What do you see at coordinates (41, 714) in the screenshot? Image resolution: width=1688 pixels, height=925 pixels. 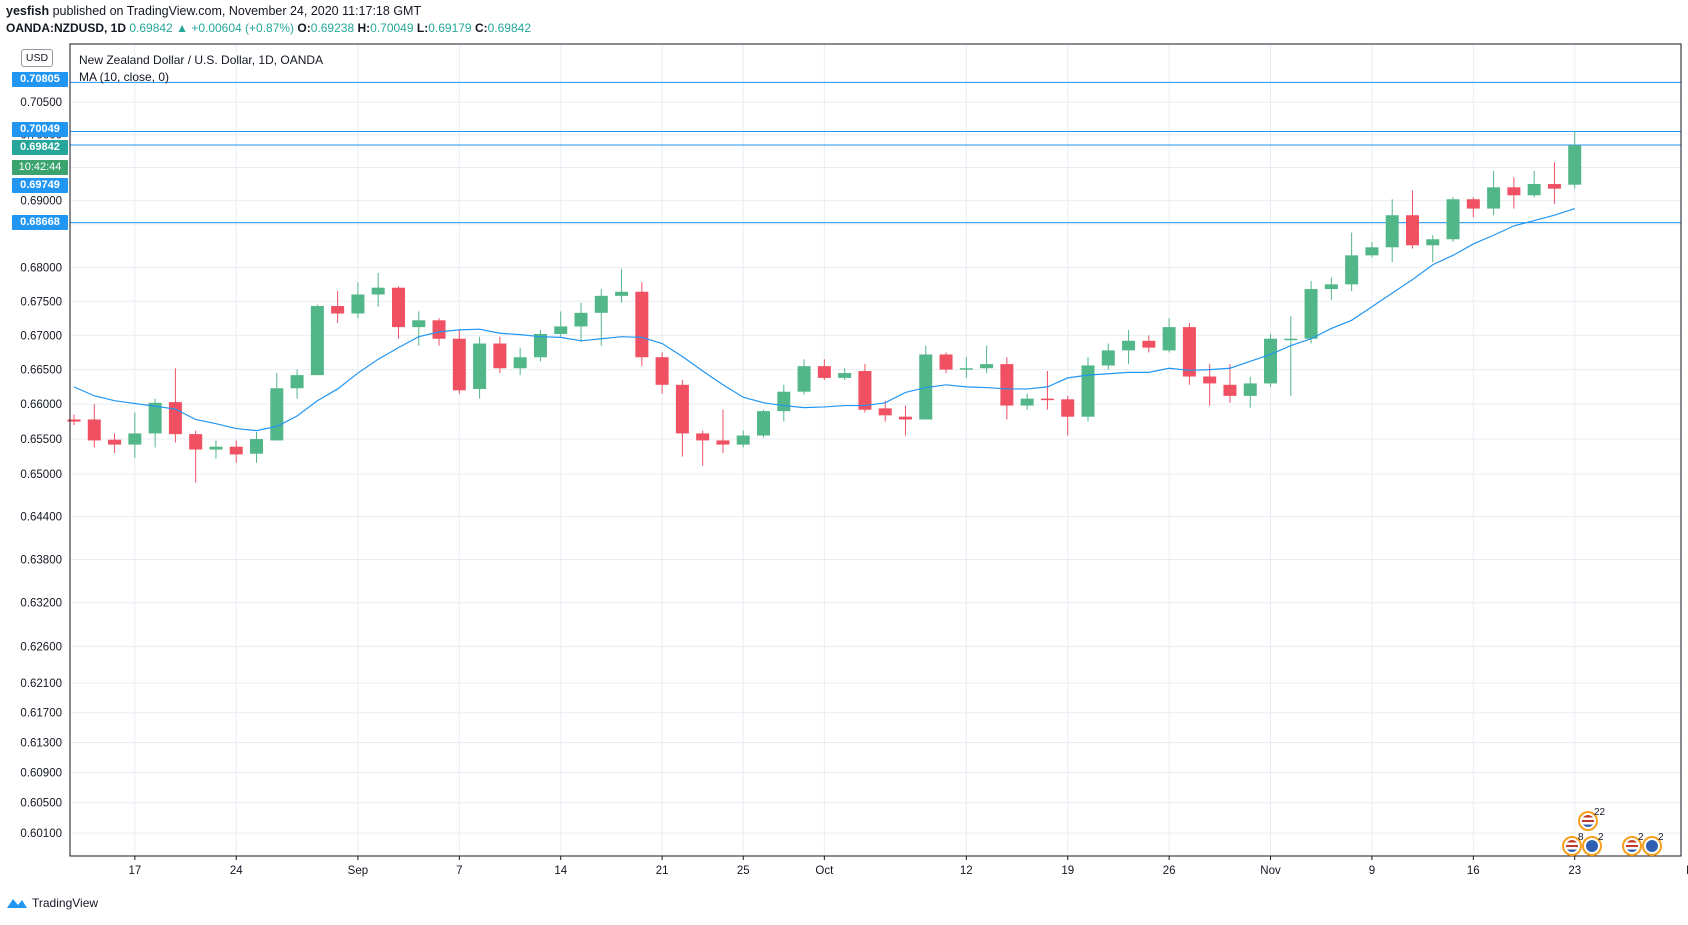 I see `y-tick-label: 0.61700` at bounding box center [41, 714].